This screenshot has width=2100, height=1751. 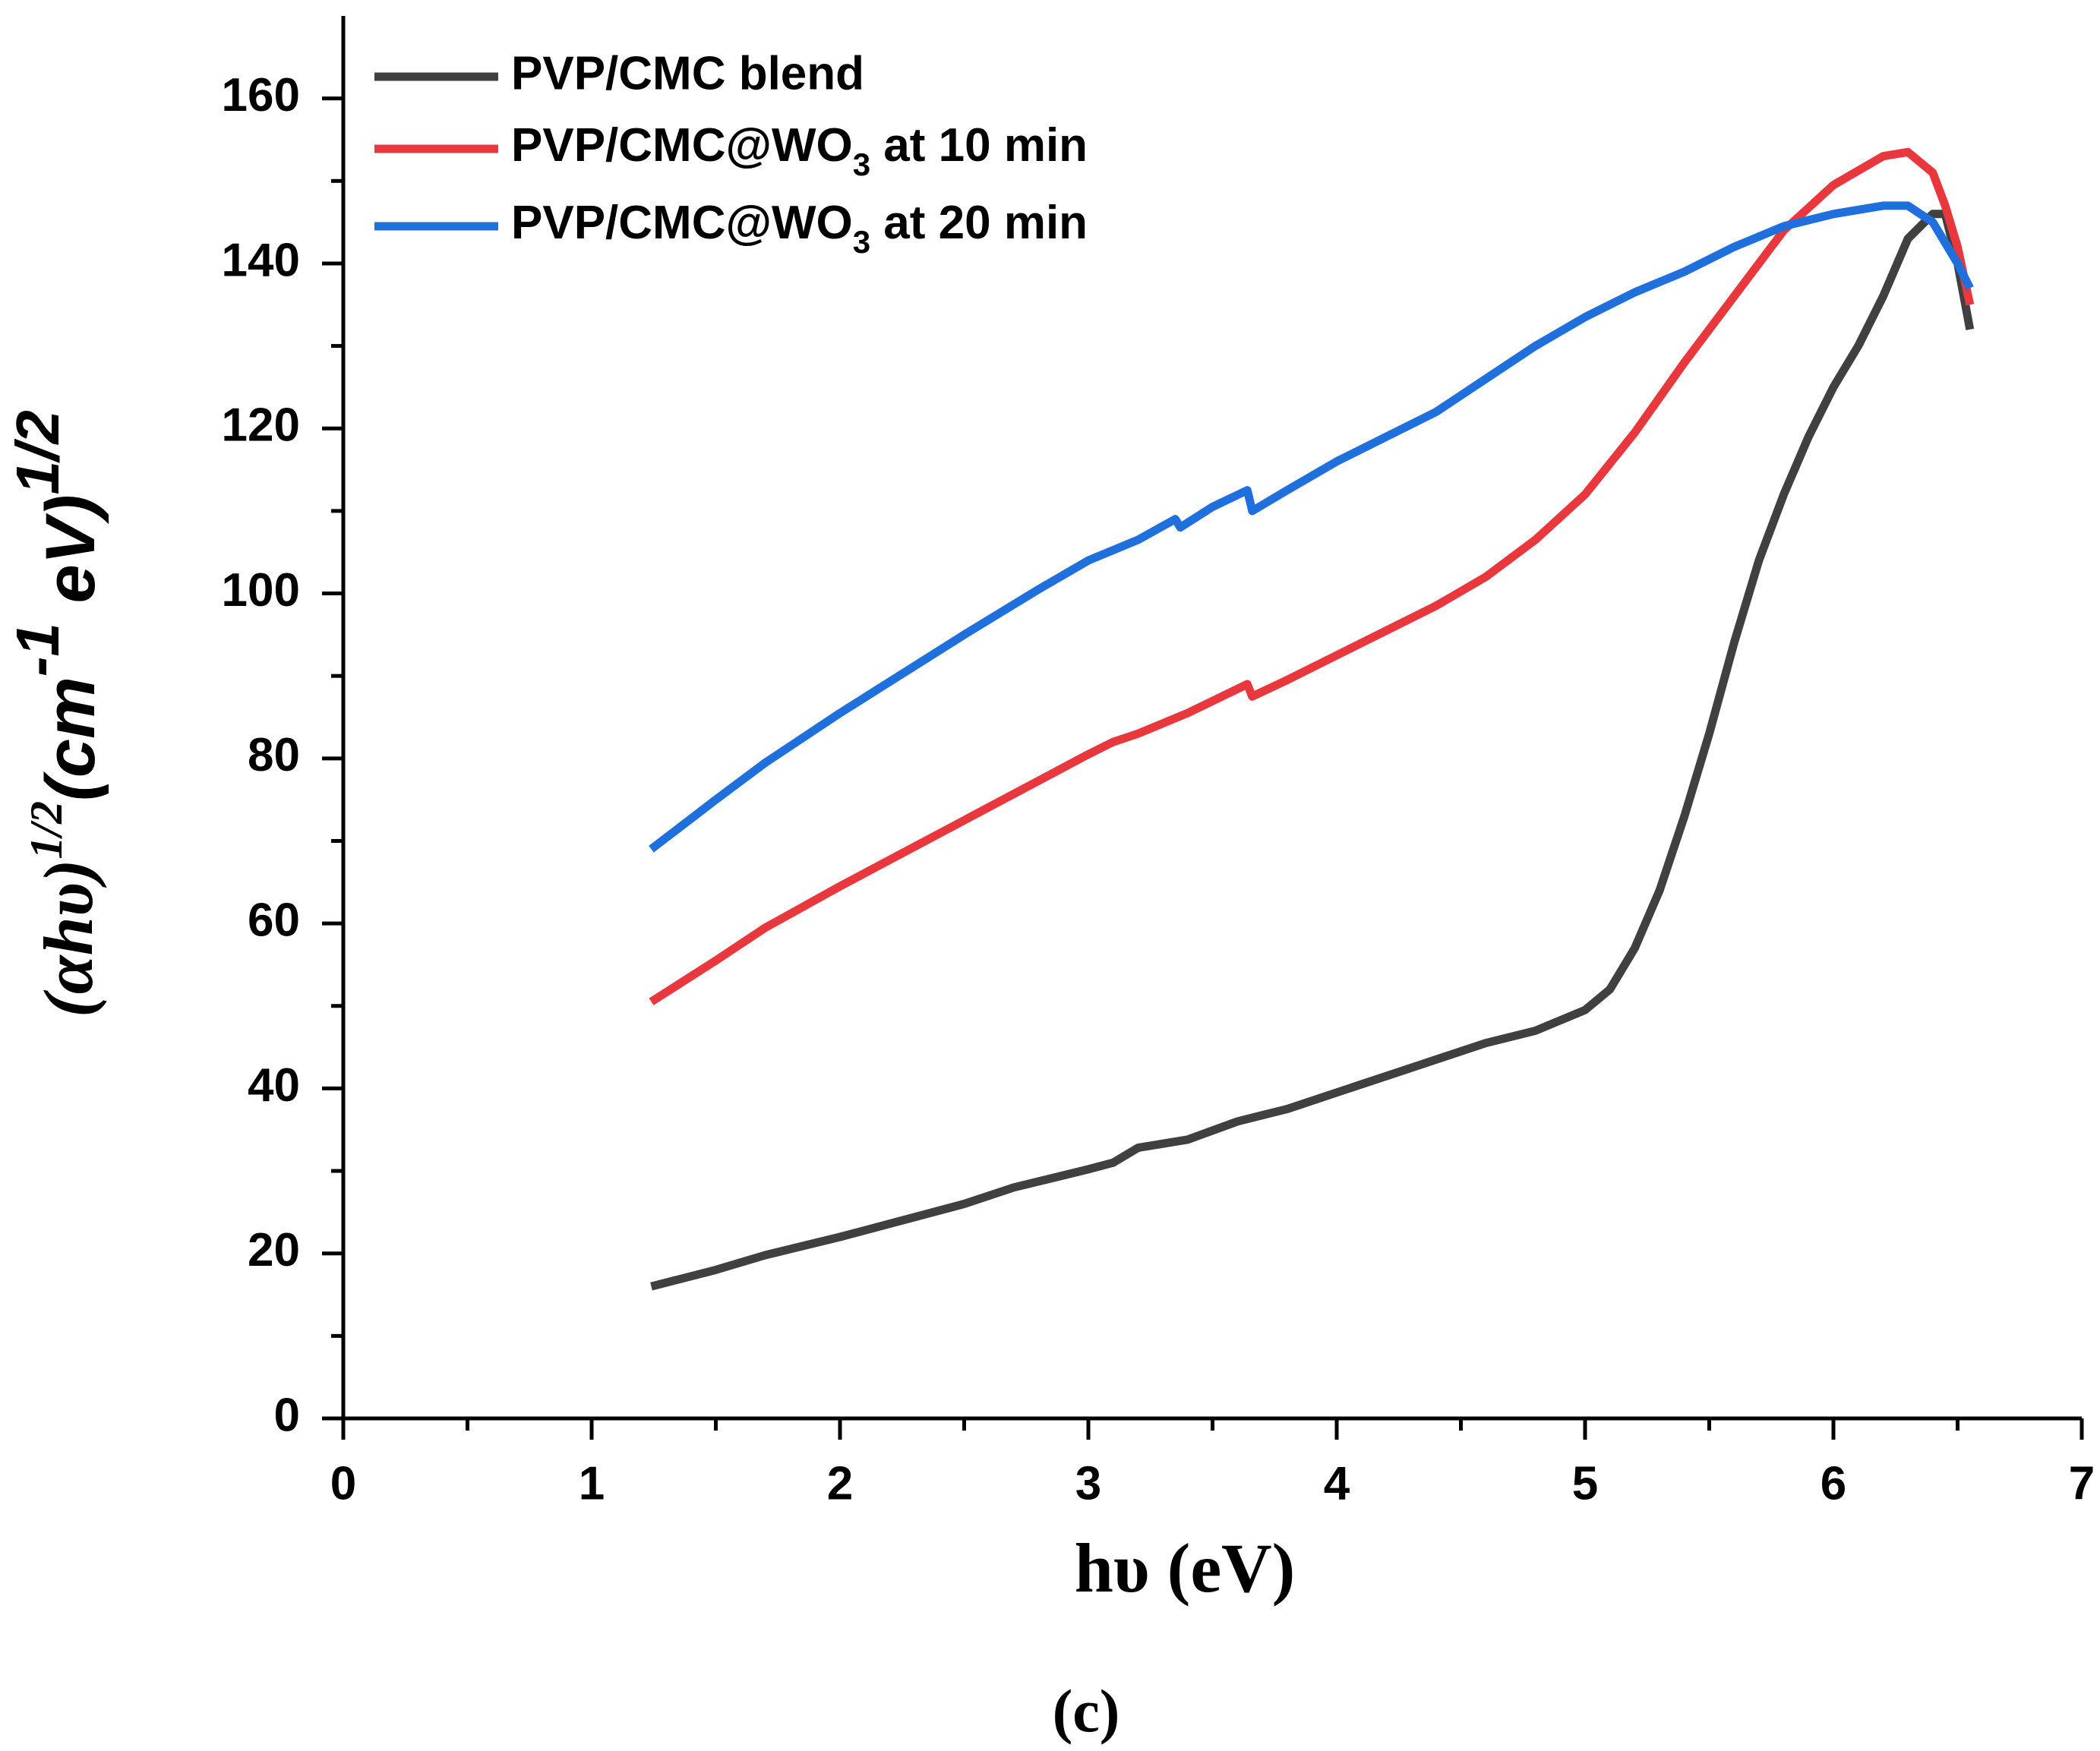 I want to click on y-tick-label: 0, so click(x=287, y=1415).